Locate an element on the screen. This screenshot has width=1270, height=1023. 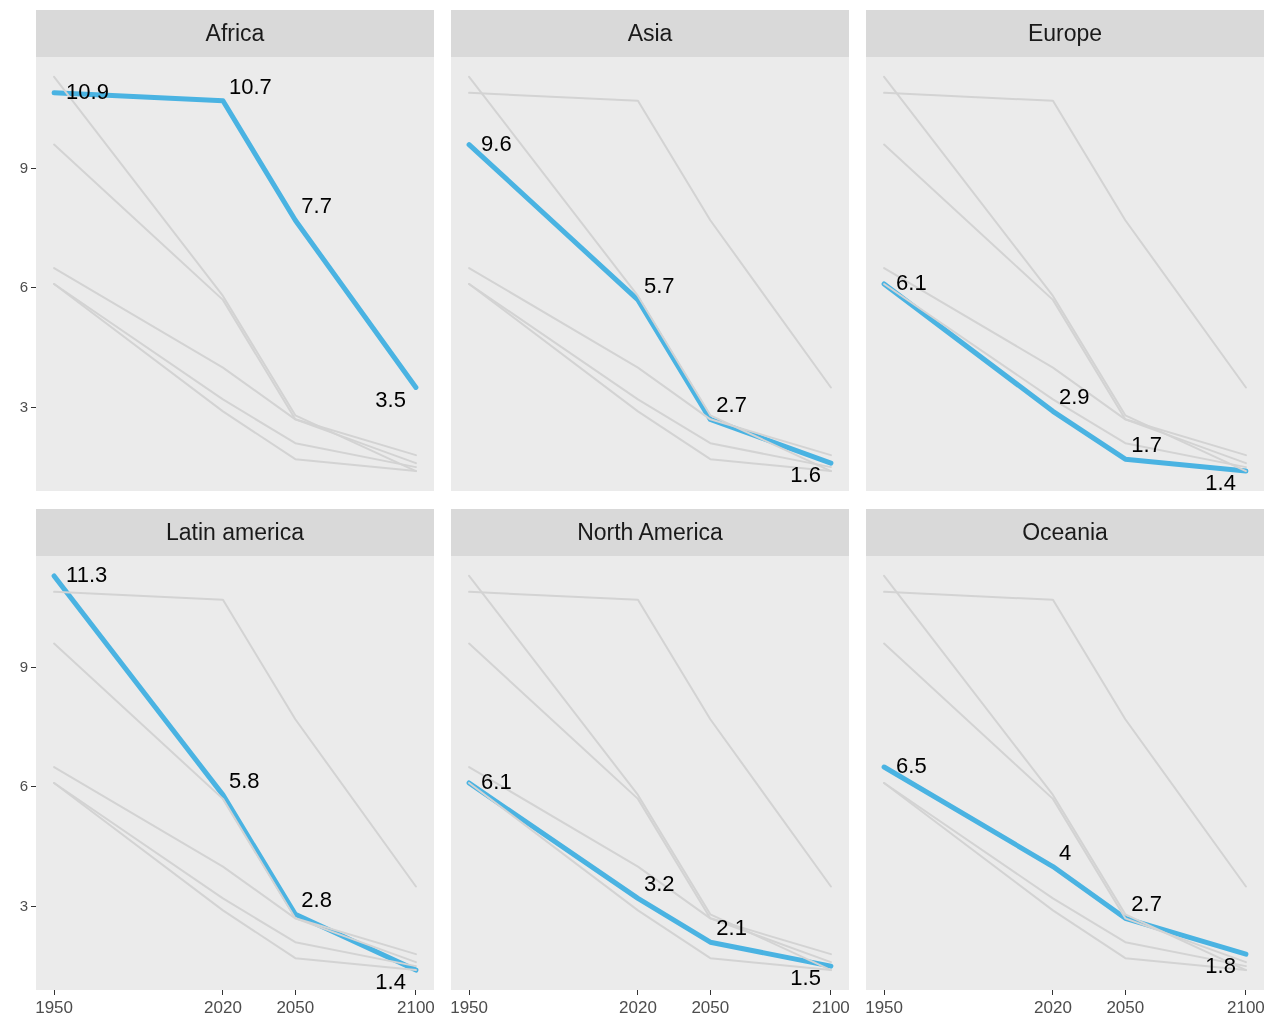
chart-title: North America is located at coordinates (650, 532).